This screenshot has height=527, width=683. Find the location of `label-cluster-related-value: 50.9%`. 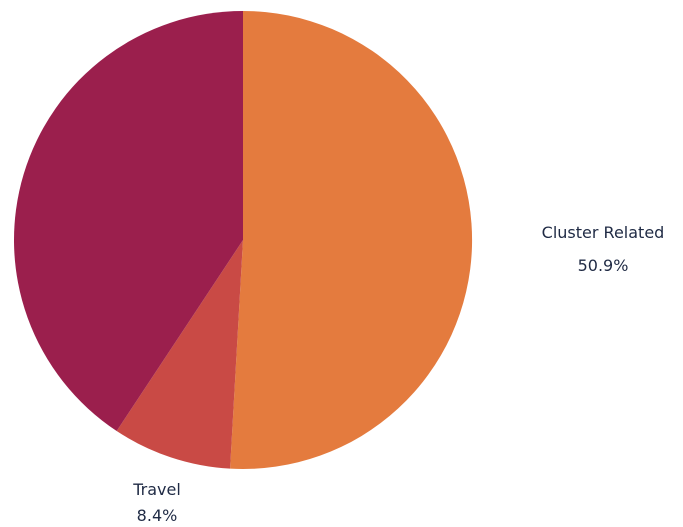

label-cluster-related-value: 50.9% is located at coordinates (603, 265).